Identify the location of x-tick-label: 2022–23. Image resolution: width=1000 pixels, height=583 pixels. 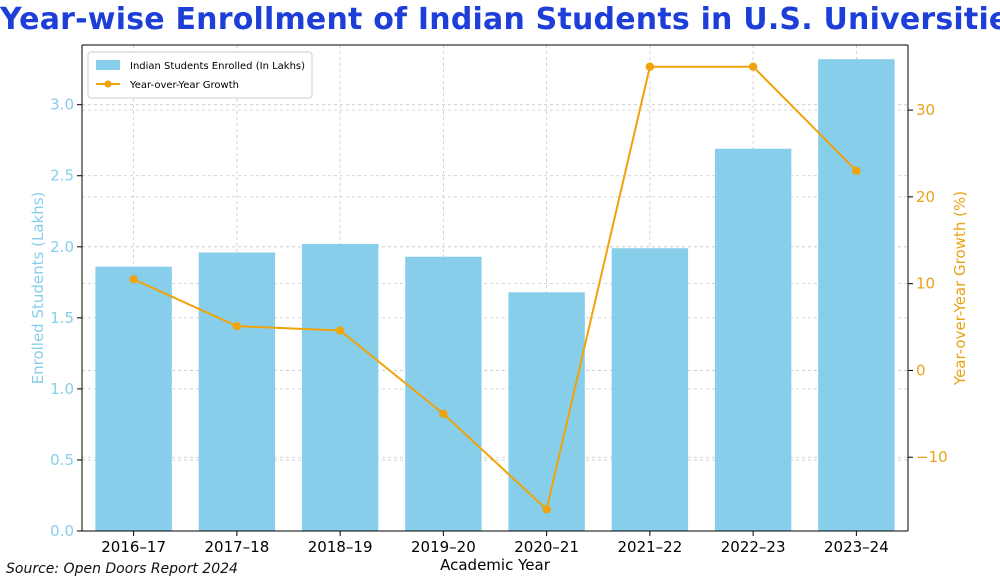
(753, 547).